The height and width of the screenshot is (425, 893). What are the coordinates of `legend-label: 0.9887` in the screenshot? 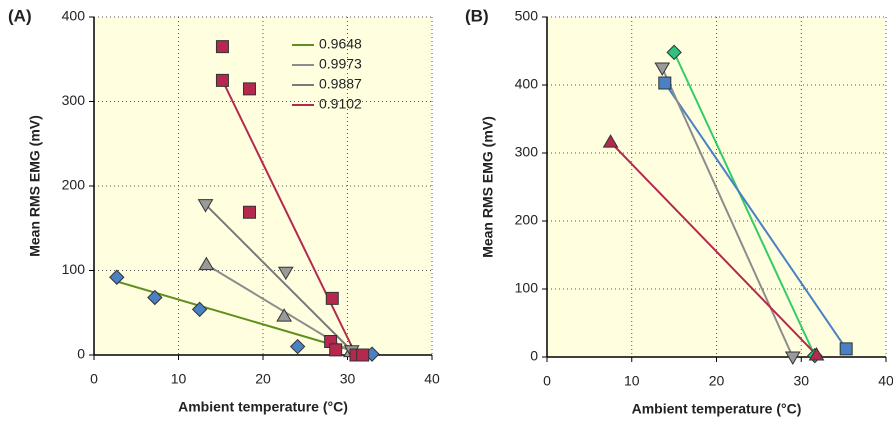 It's located at (340, 84).